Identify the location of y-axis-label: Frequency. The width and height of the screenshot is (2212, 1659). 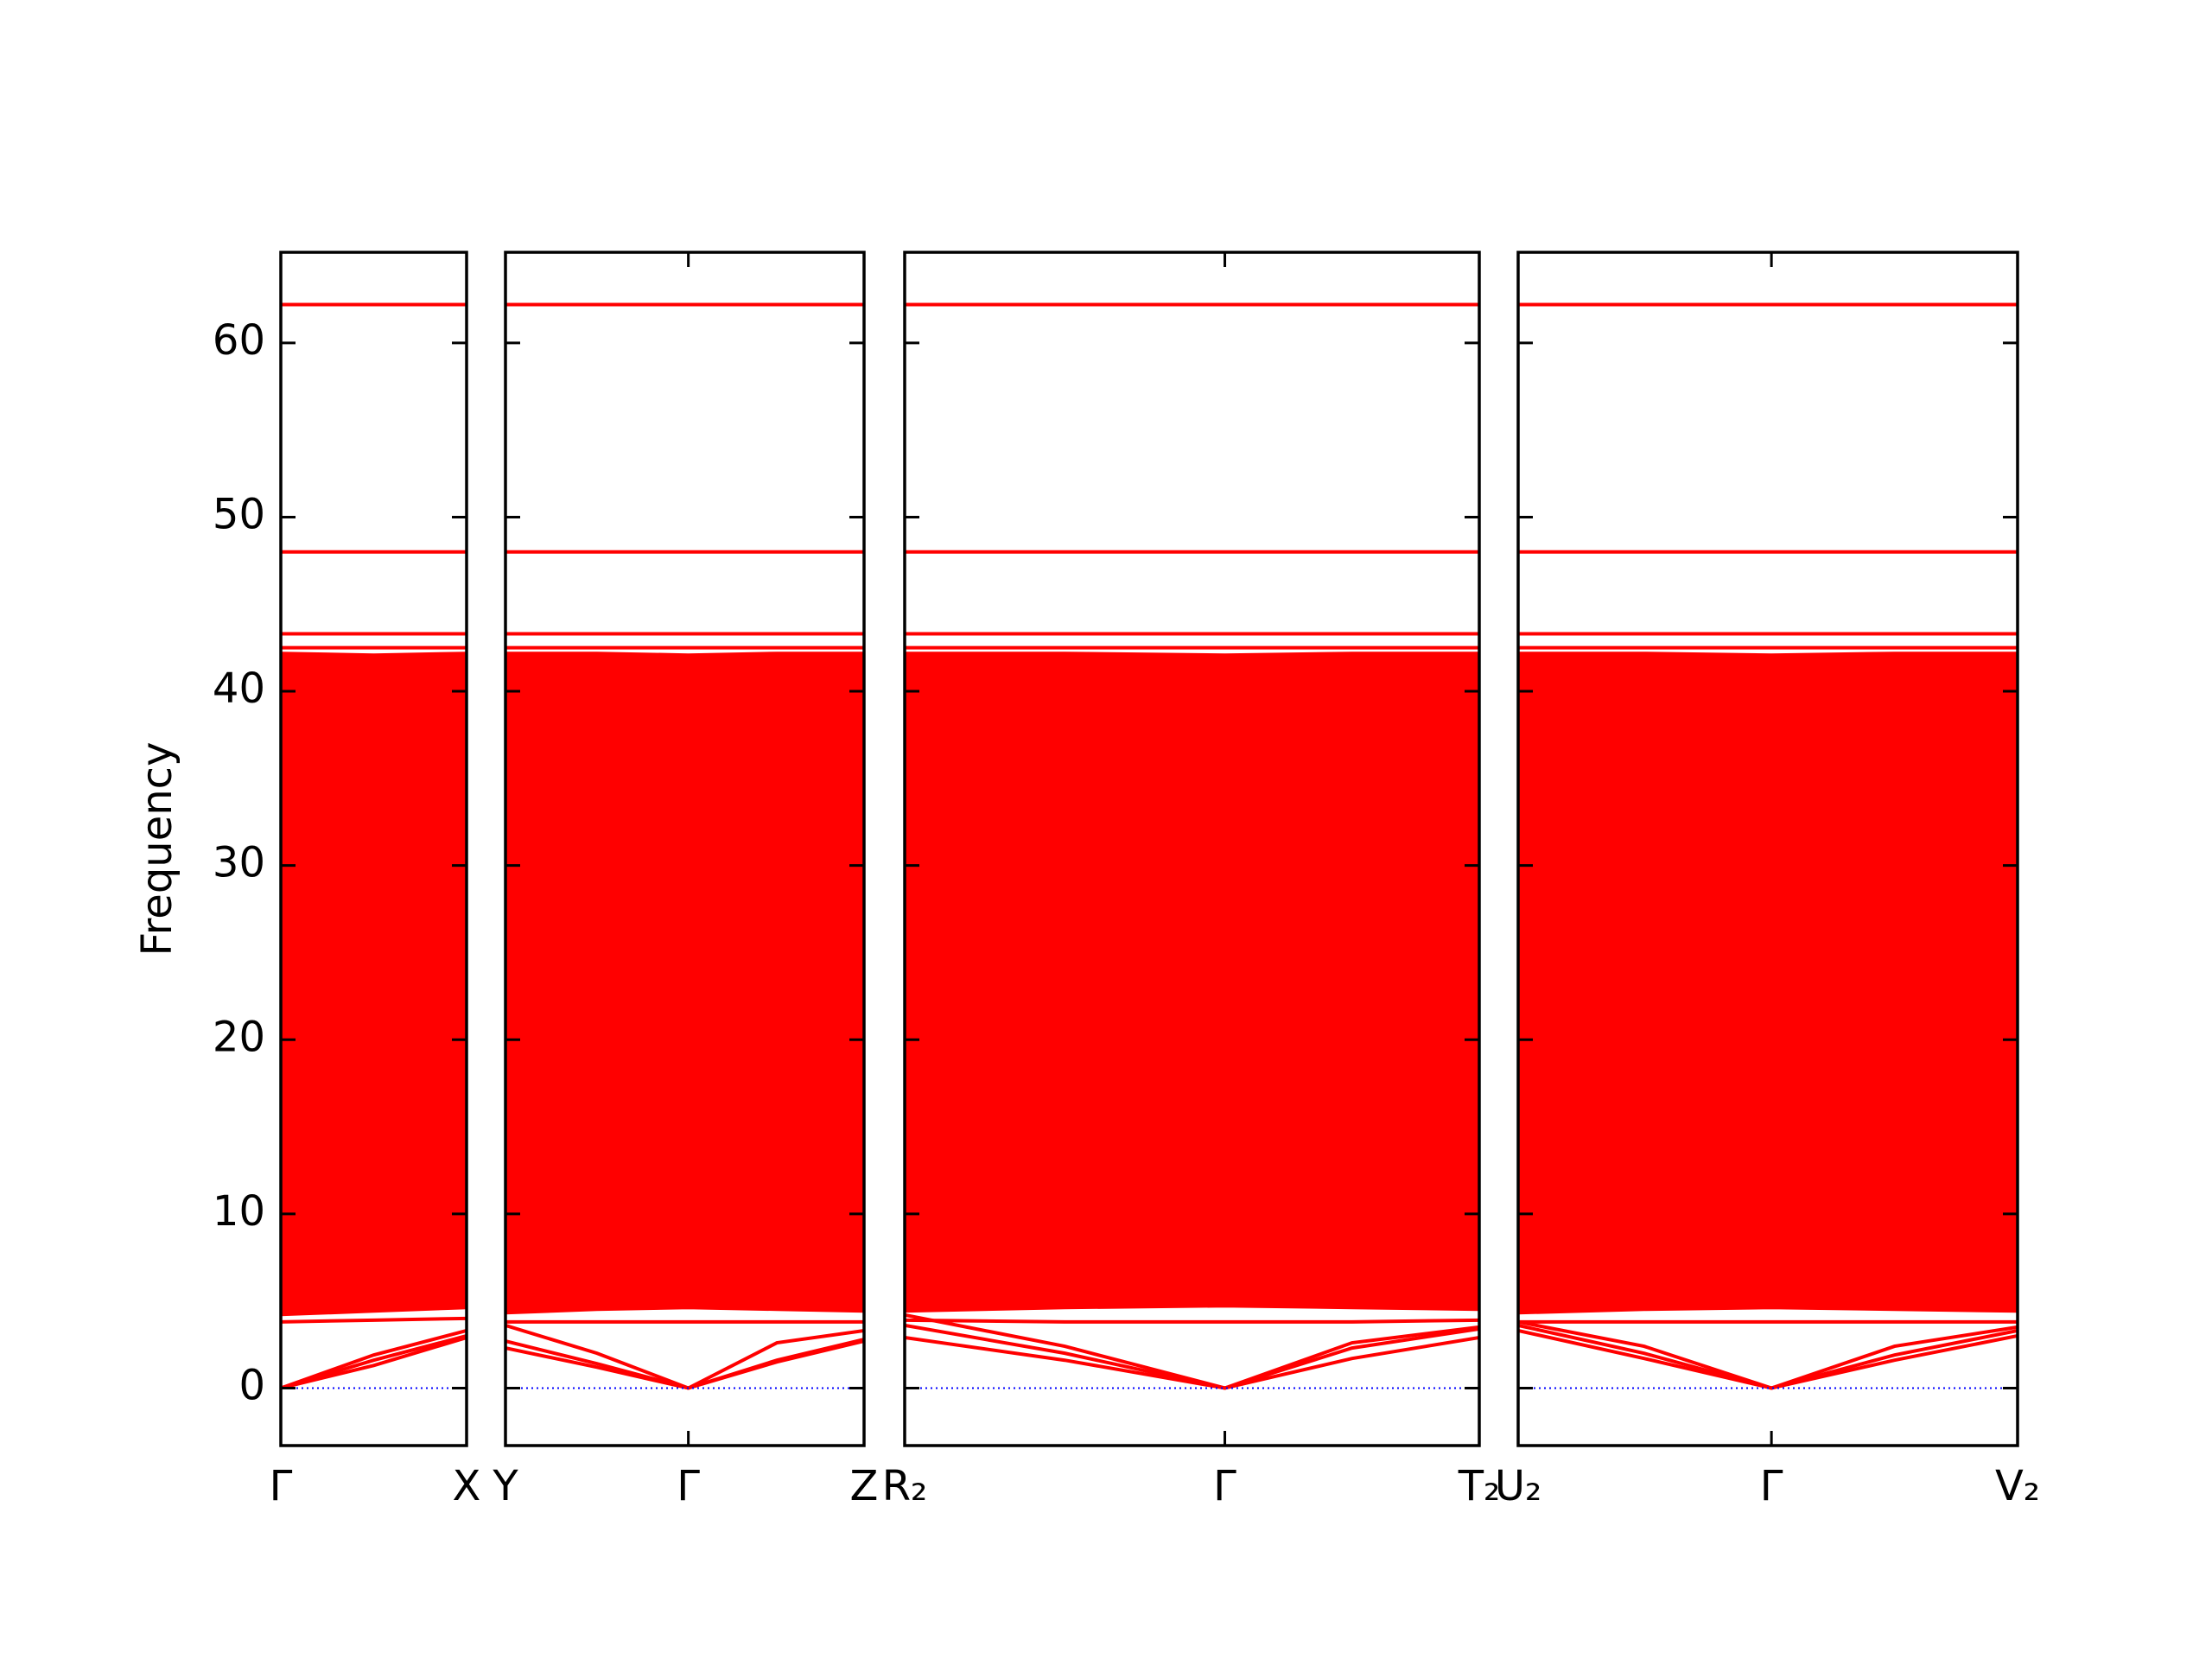
(157, 849).